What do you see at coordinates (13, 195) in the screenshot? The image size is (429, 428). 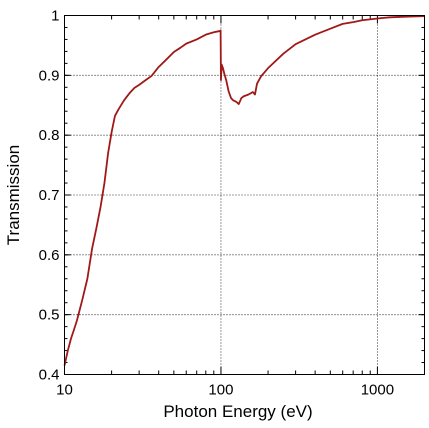 I see `y-axis-title: Transmission` at bounding box center [13, 195].